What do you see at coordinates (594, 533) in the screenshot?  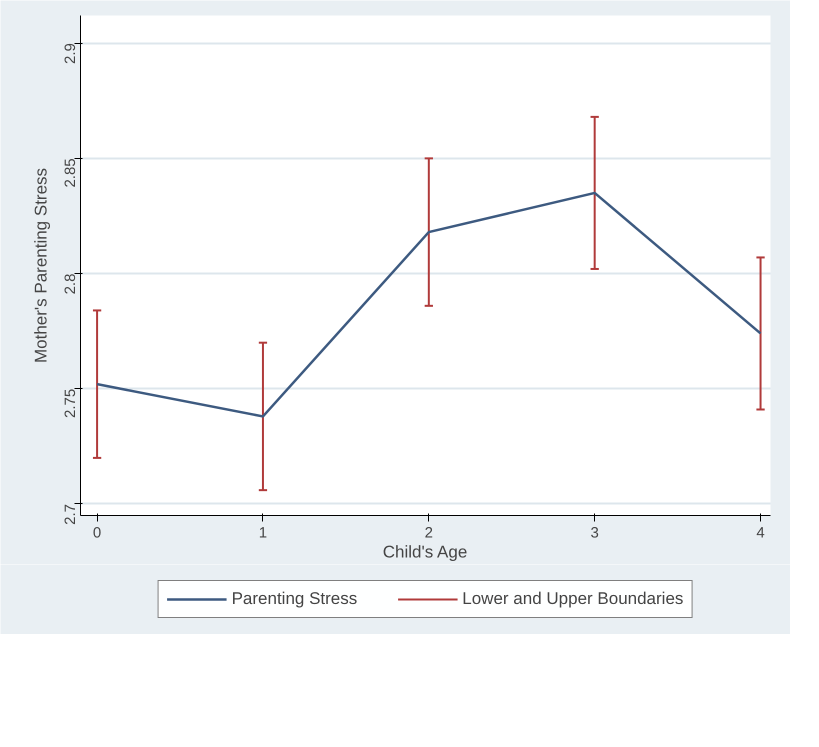 I see `x-tick-label: 3` at bounding box center [594, 533].